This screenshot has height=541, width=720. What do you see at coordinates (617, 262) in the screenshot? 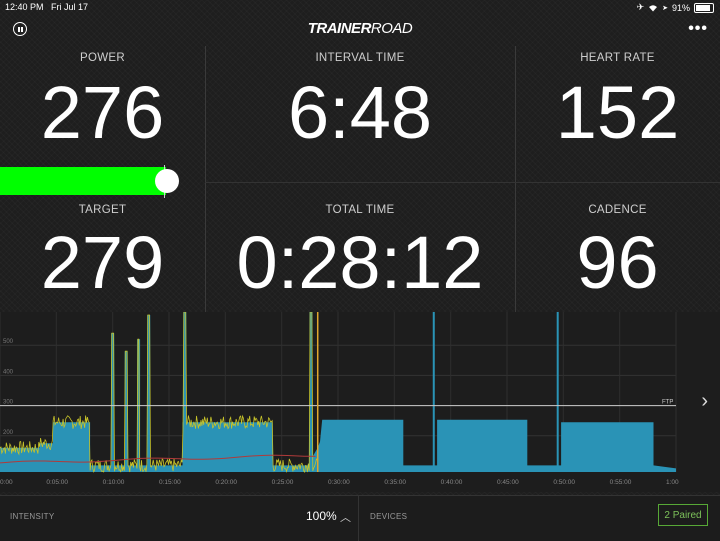
I see `cadence-value: 96` at bounding box center [617, 262].